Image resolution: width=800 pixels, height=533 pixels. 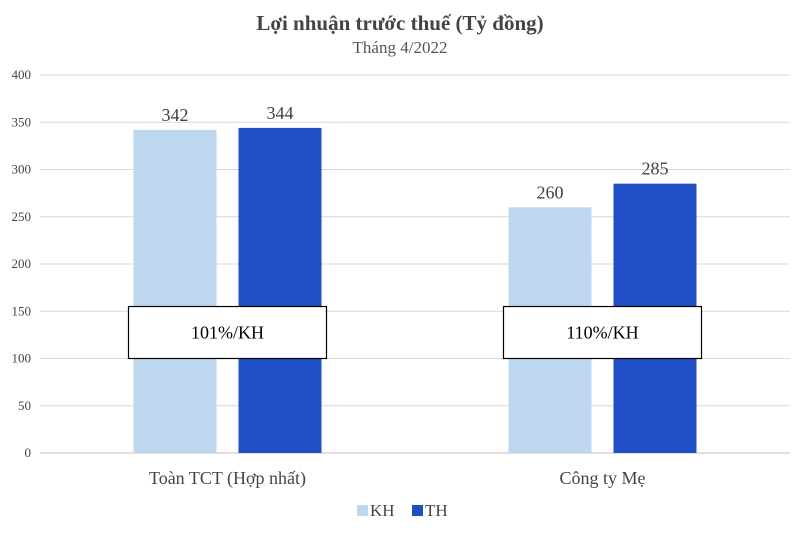 I want to click on y-tick-label: 350, so click(x=22, y=121).